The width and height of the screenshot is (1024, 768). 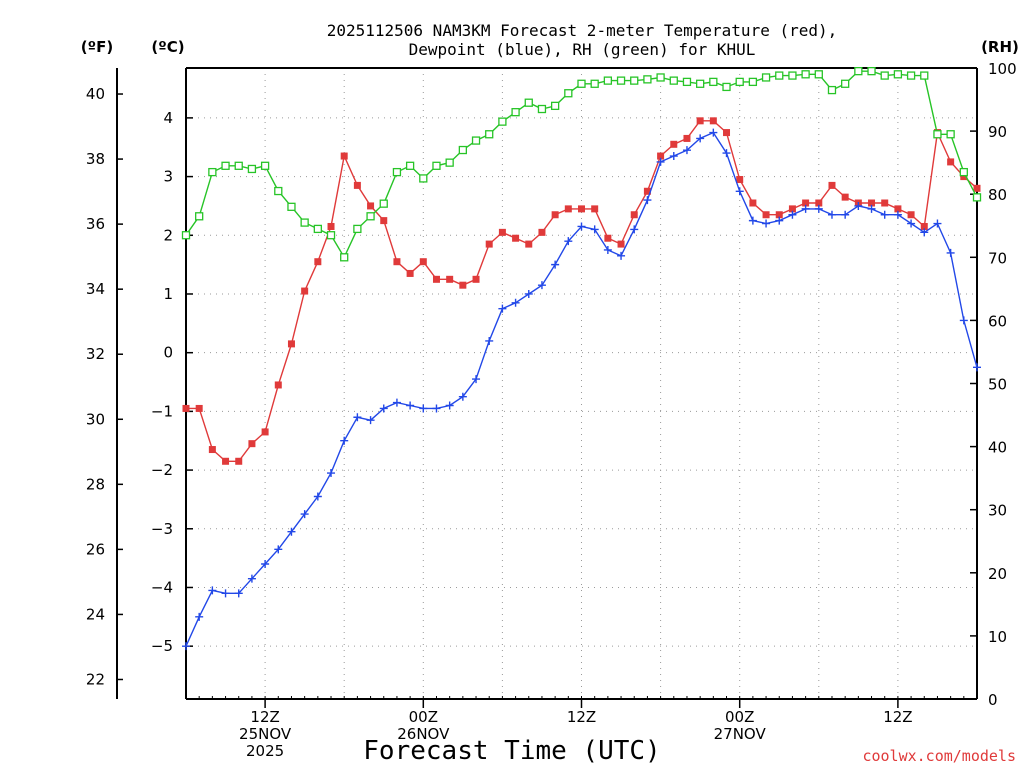 What do you see at coordinates (739, 717) in the screenshot?
I see `x-tick-label: 00Z` at bounding box center [739, 717].